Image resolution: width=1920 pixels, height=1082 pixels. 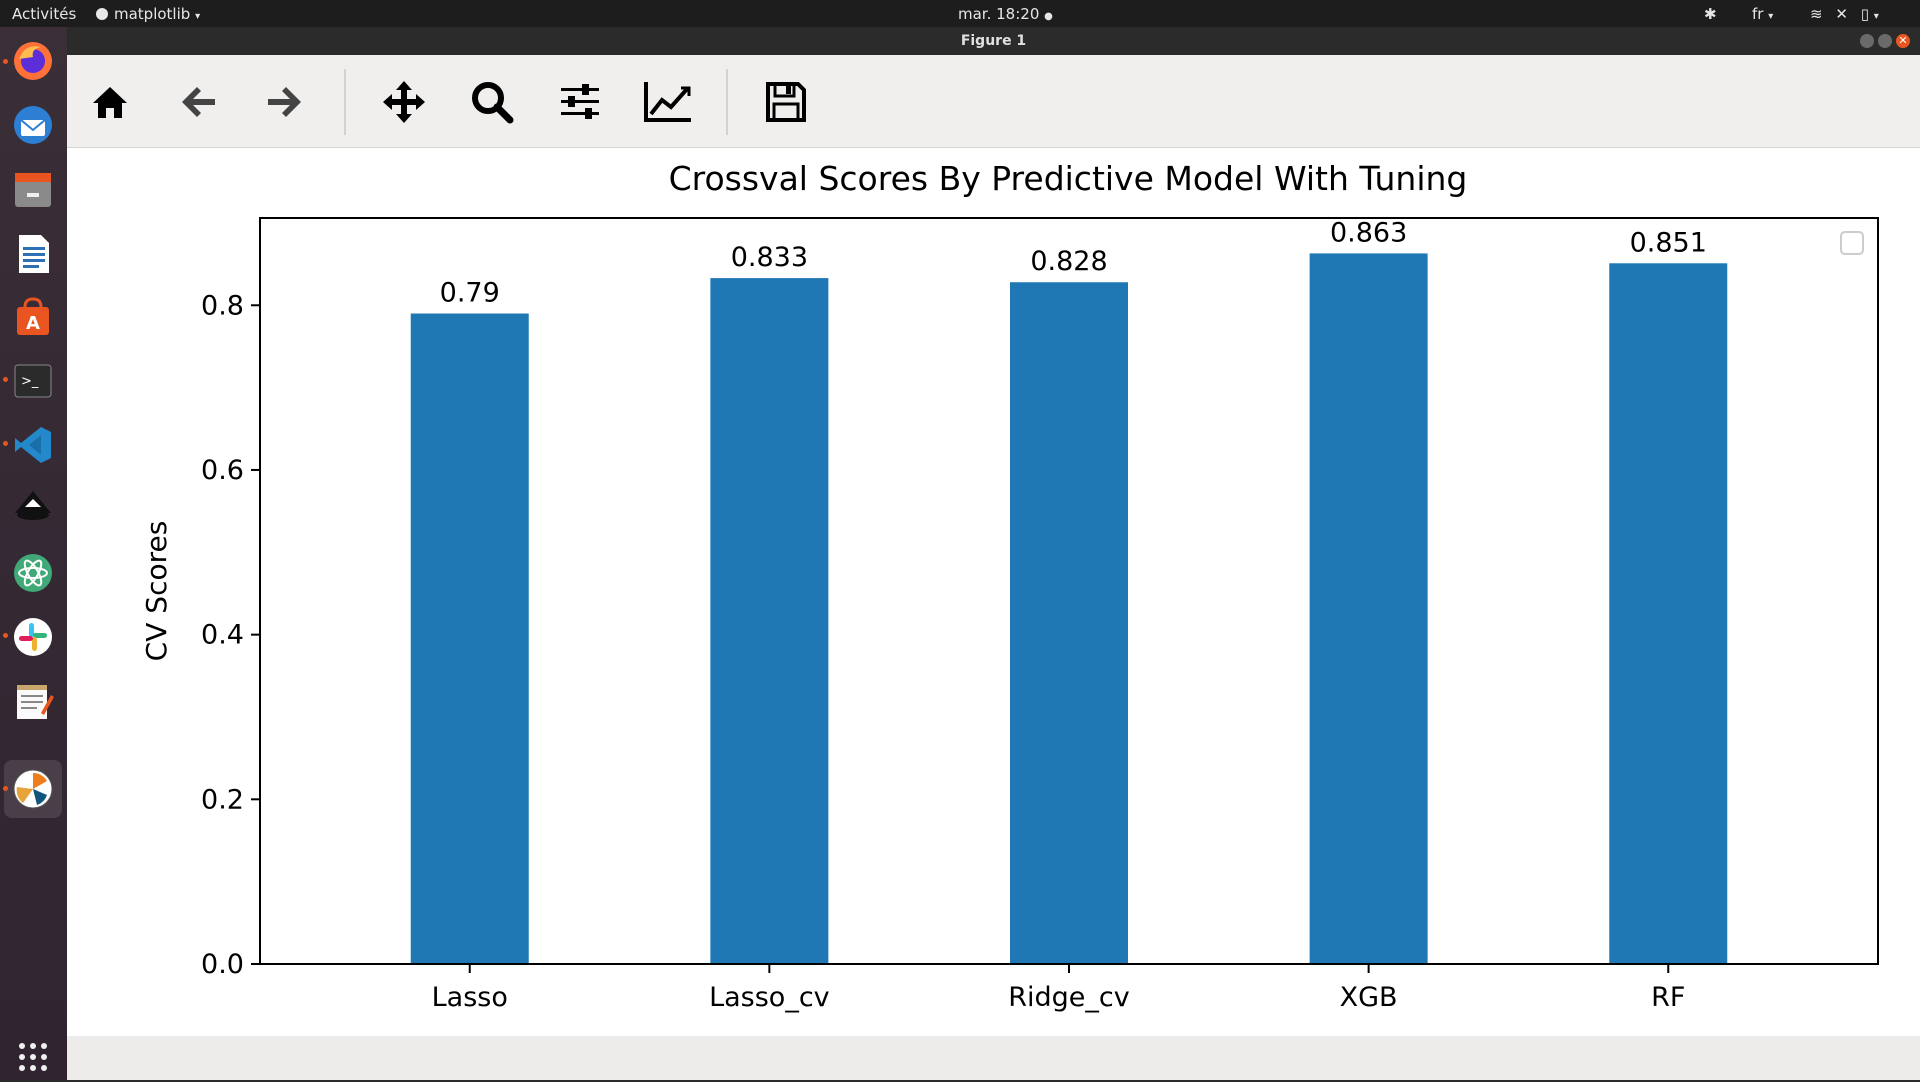 What do you see at coordinates (33, 637) in the screenshot?
I see `slack-icon` at bounding box center [33, 637].